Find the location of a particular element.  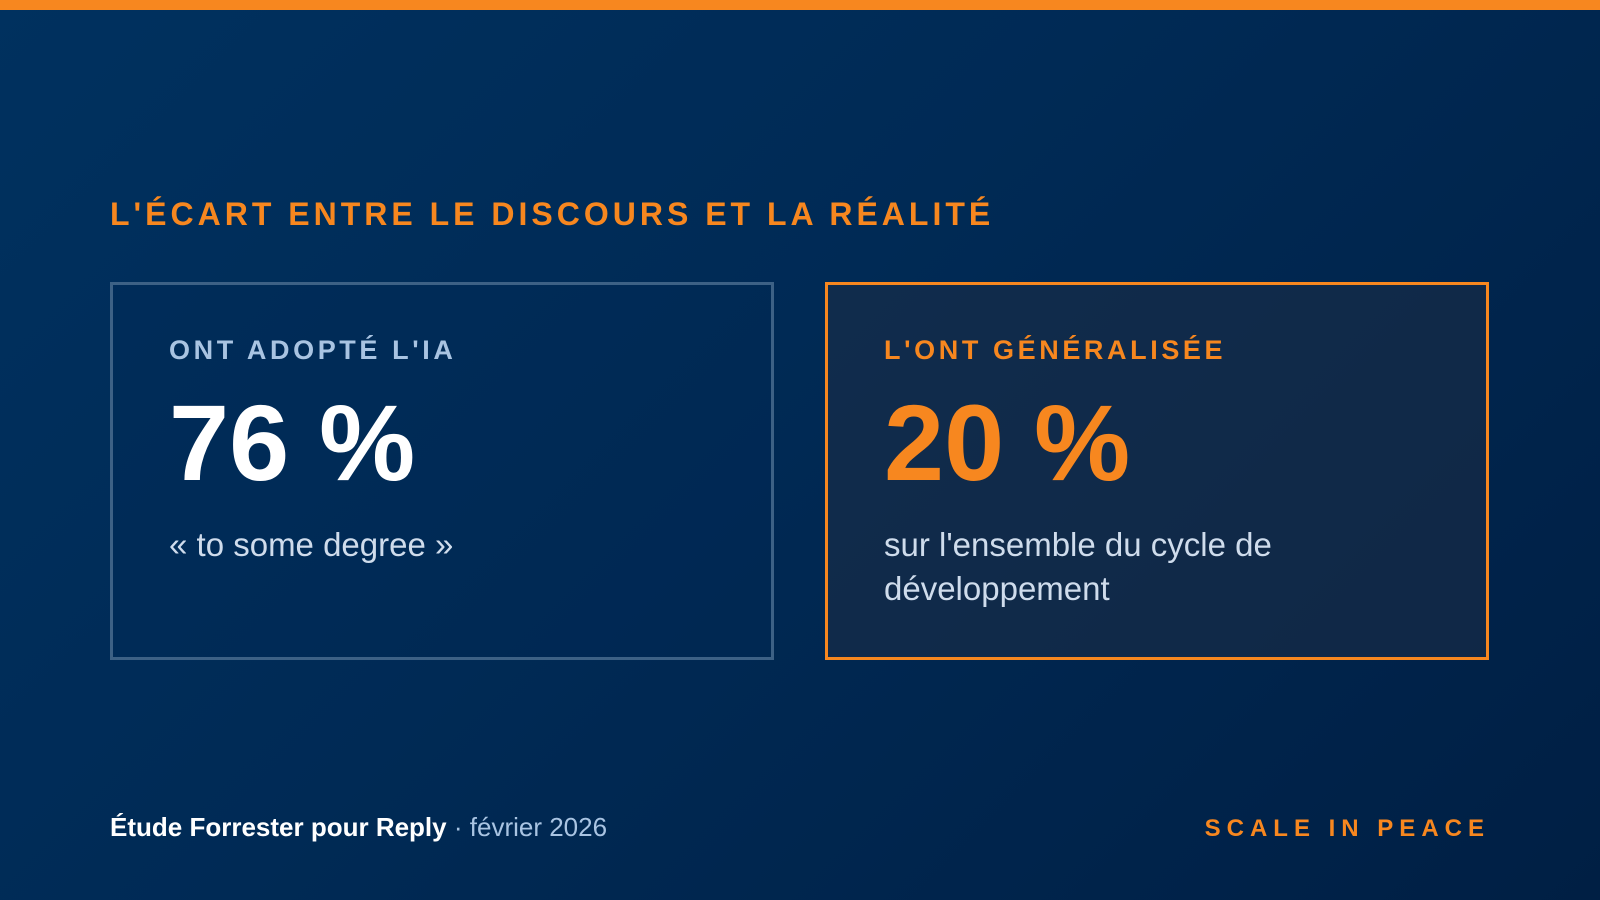

footer-date: février 2026 is located at coordinates (538, 827).